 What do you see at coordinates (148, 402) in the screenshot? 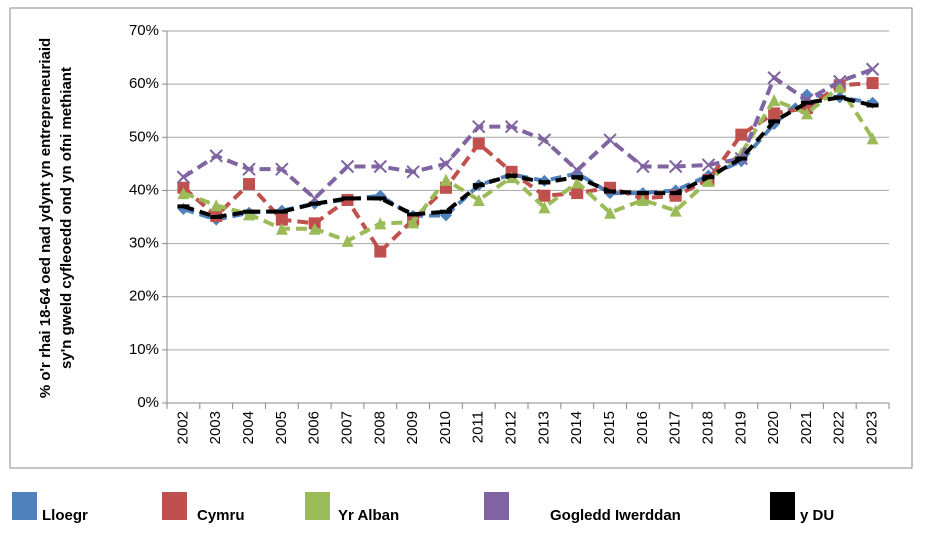
I see `y-tick-label: 0%` at bounding box center [148, 402].